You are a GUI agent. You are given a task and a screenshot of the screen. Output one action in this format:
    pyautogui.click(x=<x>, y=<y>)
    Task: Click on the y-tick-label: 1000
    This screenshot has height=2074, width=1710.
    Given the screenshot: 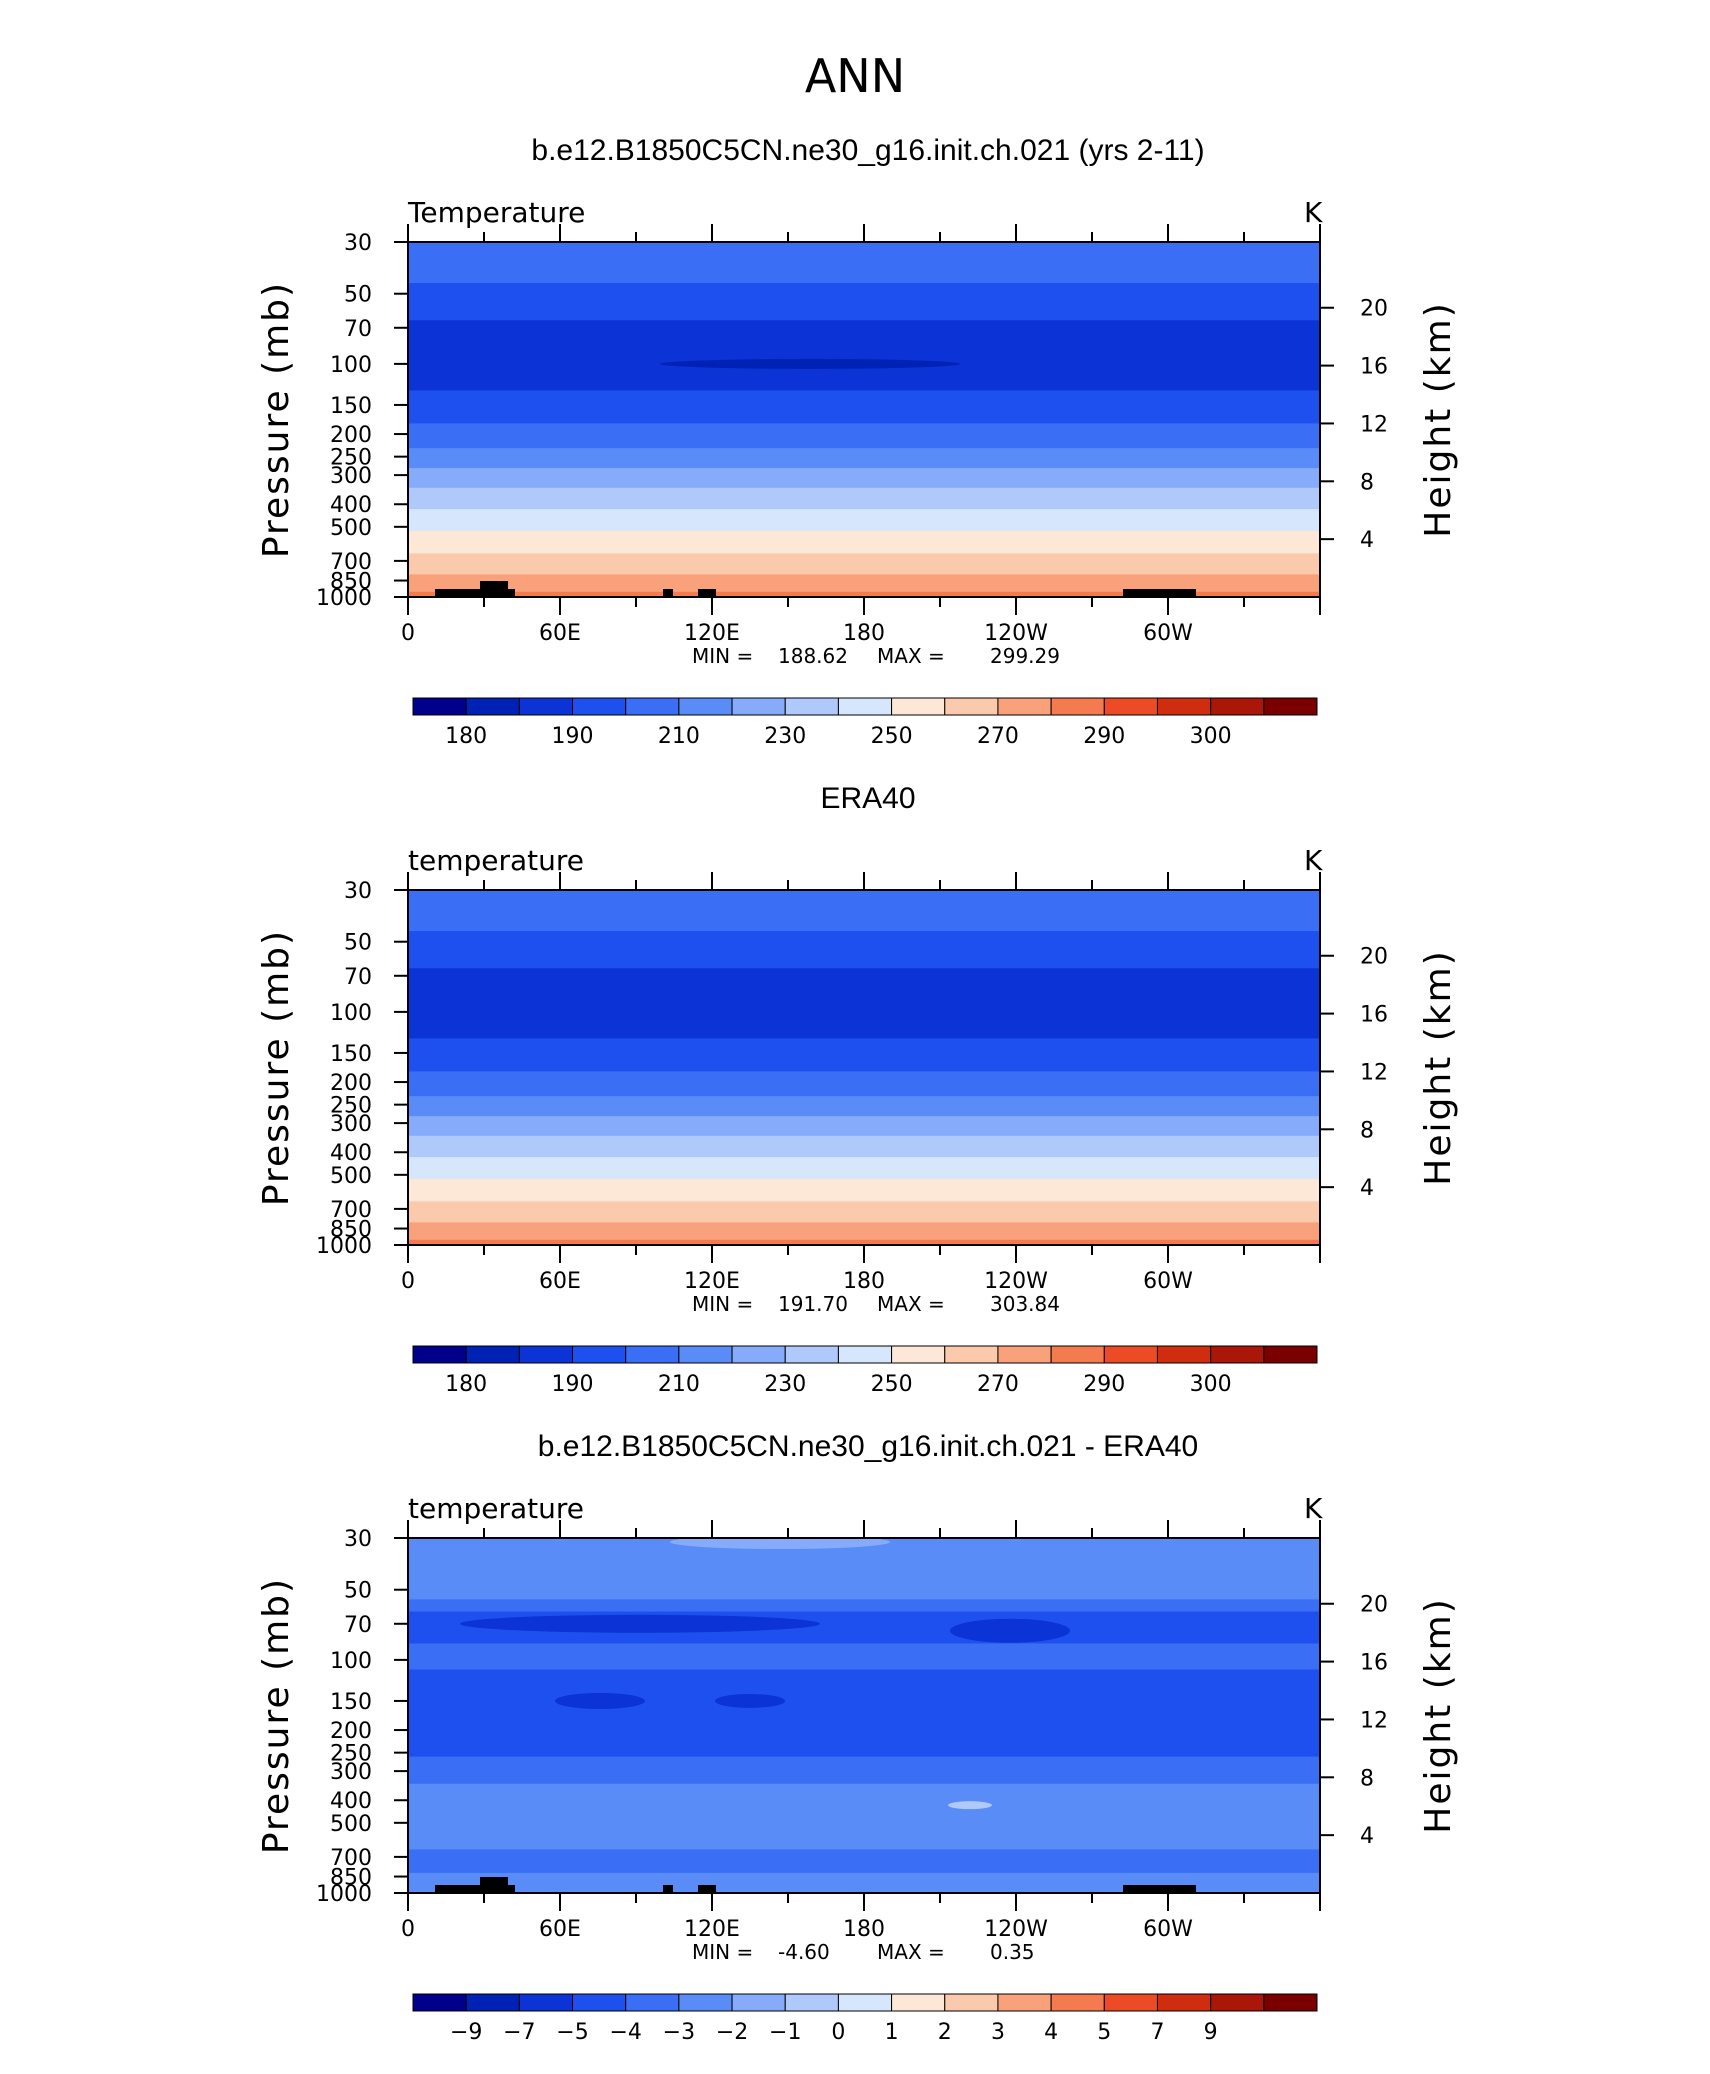 What is the action you would take?
    pyautogui.click(x=344, y=1894)
    